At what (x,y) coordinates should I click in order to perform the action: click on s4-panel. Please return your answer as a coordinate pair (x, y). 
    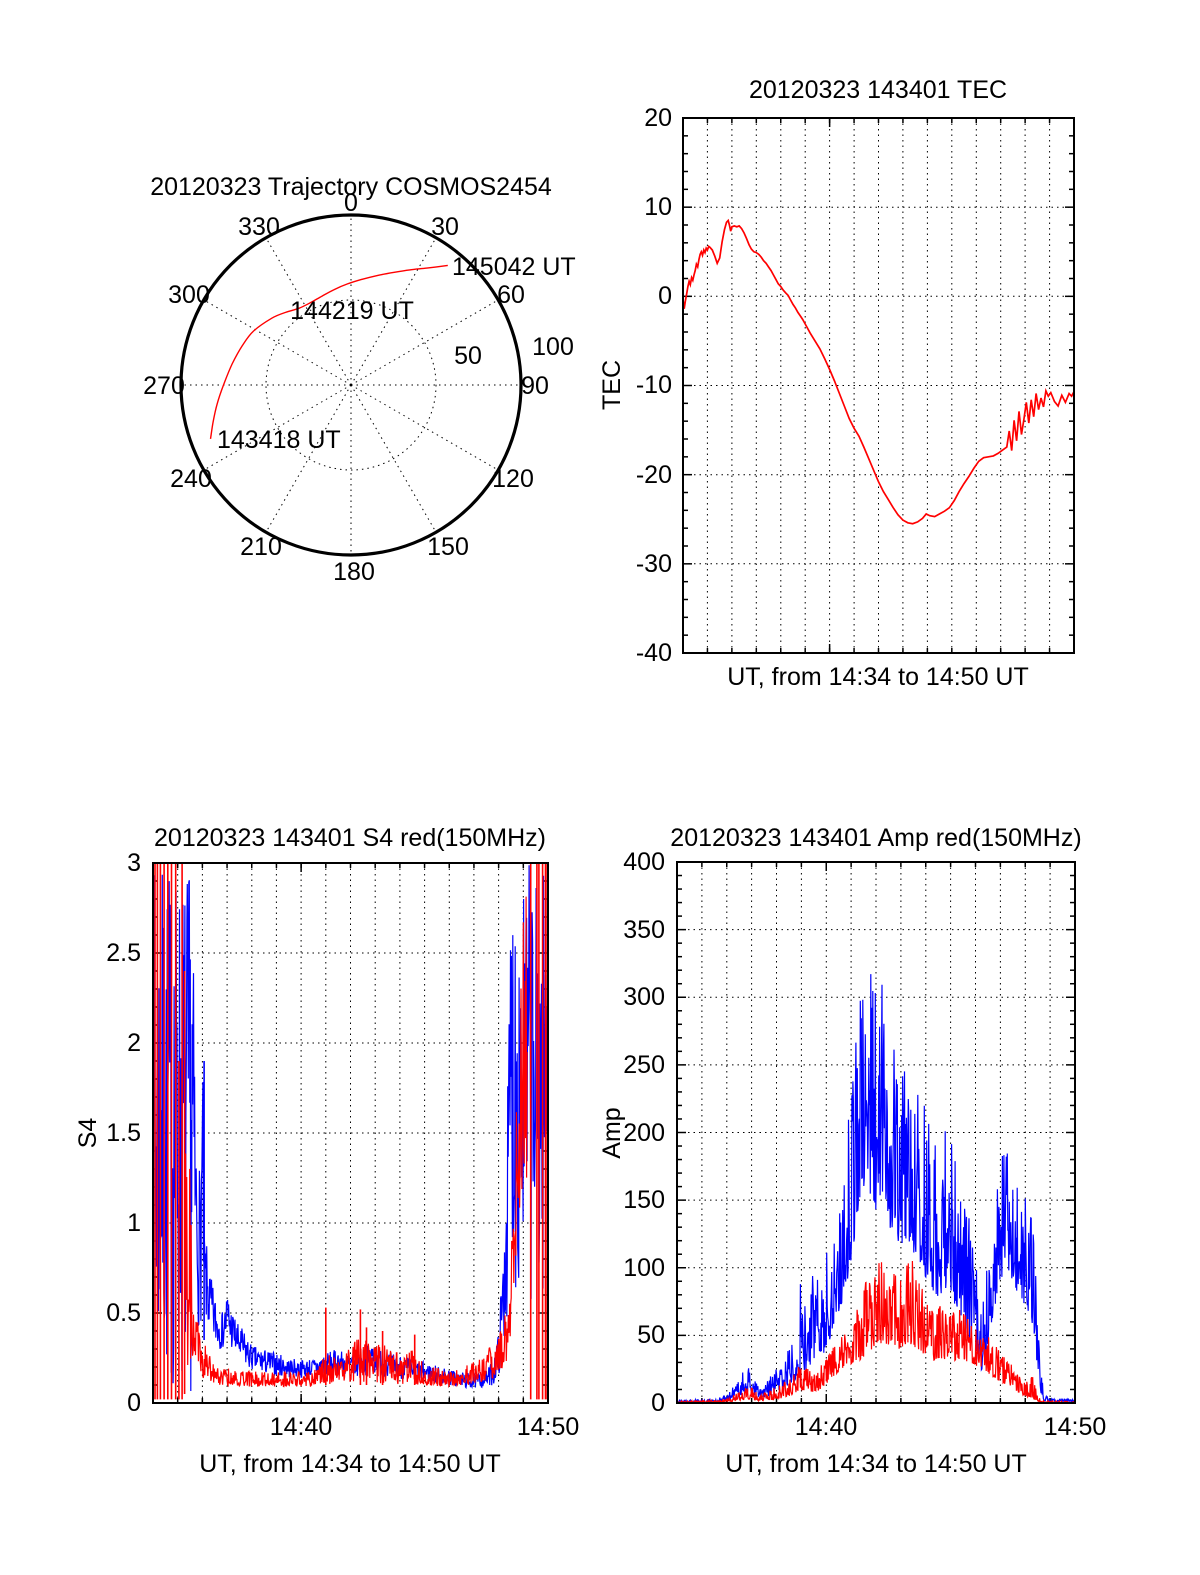
    Looking at the image, I should click on (350, 1133).